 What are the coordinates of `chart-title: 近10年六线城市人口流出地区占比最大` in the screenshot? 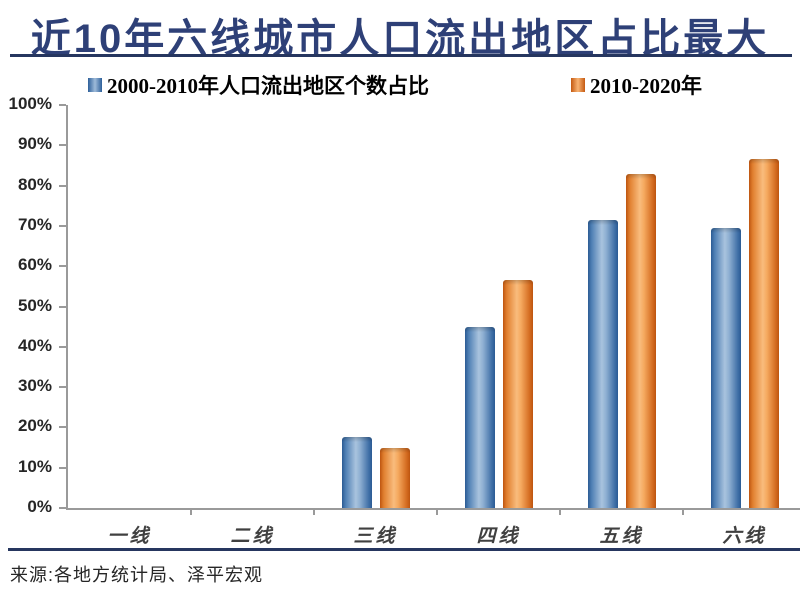 It's located at (400, 39).